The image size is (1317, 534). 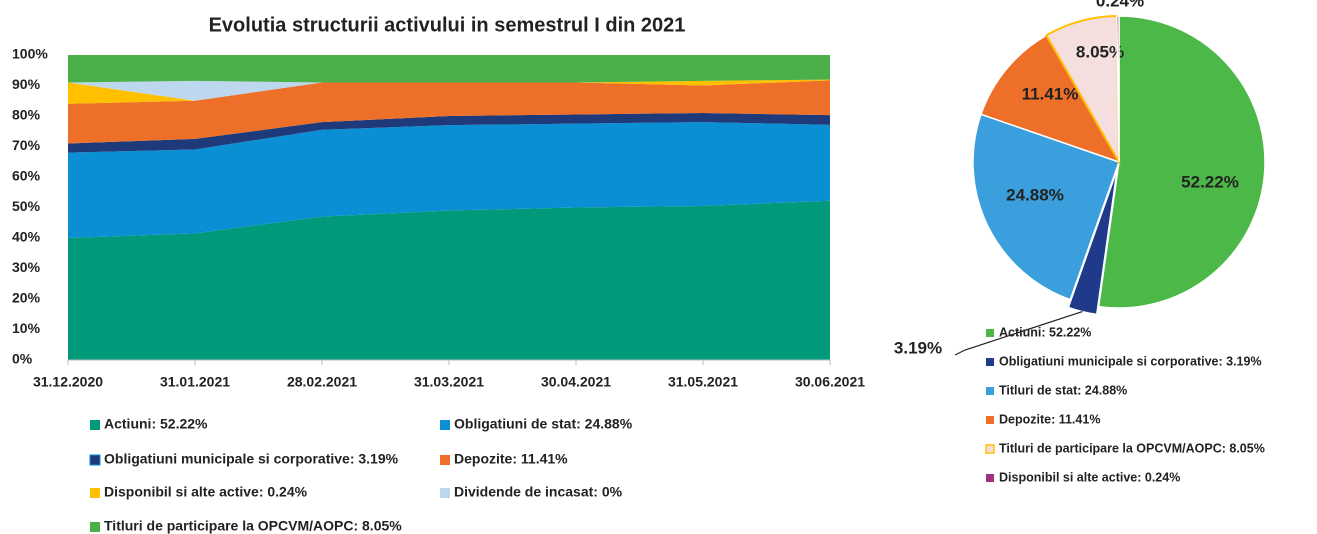 What do you see at coordinates (1050, 93) in the screenshot?
I see `data-label: 11.41%` at bounding box center [1050, 93].